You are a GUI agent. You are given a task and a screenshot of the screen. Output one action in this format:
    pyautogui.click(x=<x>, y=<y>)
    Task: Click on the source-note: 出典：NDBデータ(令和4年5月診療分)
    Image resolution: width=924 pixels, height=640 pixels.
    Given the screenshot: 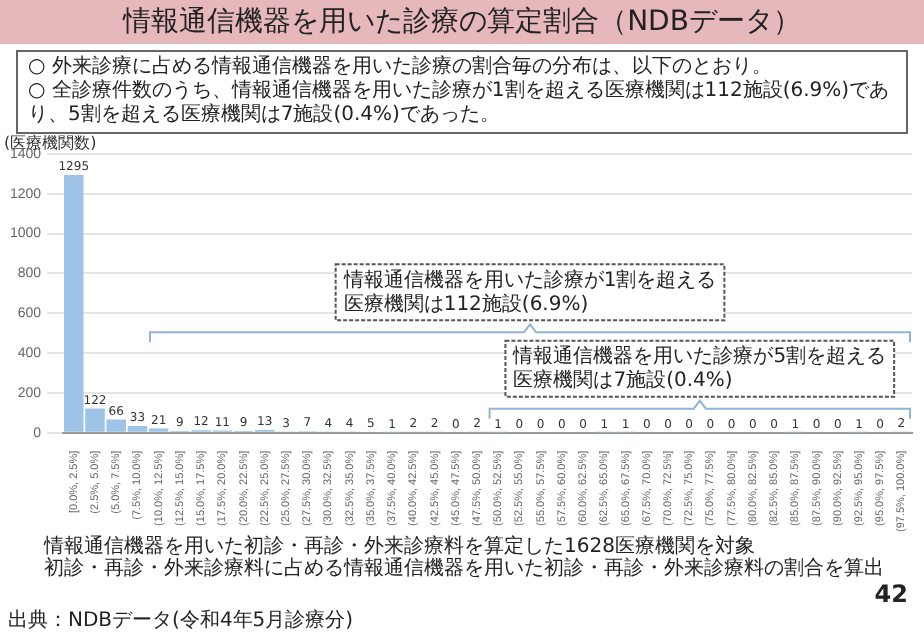 What is the action you would take?
    pyautogui.click(x=181, y=620)
    